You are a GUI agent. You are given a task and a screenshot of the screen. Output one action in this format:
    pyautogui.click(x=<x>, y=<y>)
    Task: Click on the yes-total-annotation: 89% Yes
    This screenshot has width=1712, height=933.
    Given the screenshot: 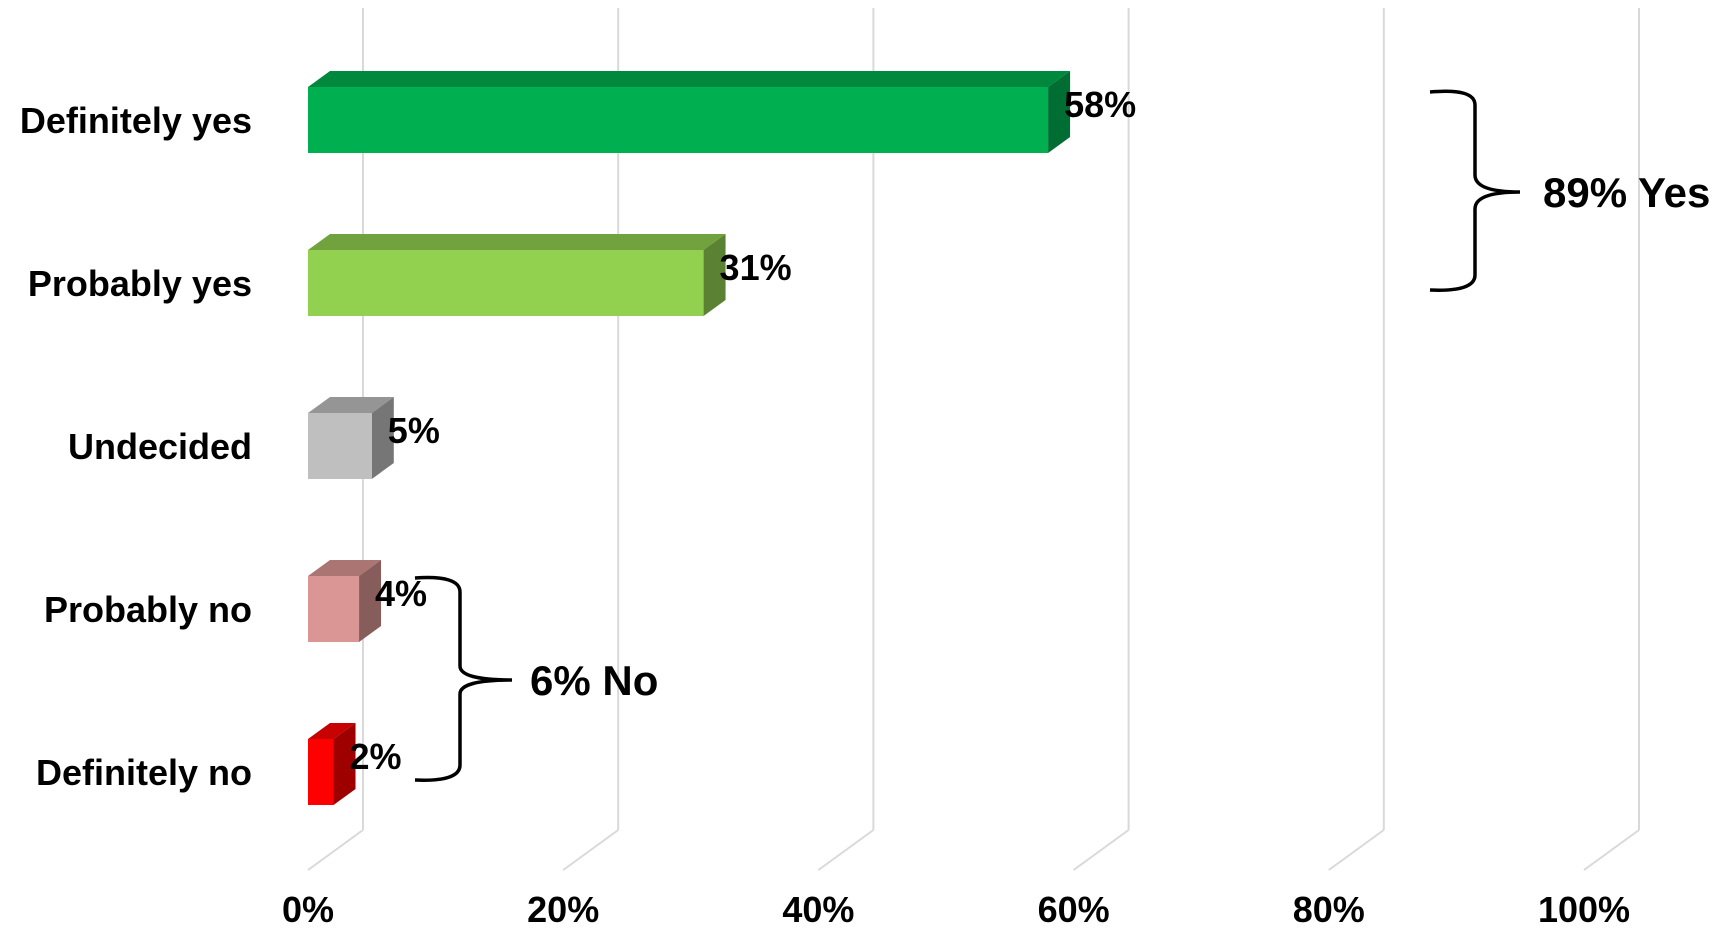 What is the action you would take?
    pyautogui.click(x=1626, y=192)
    